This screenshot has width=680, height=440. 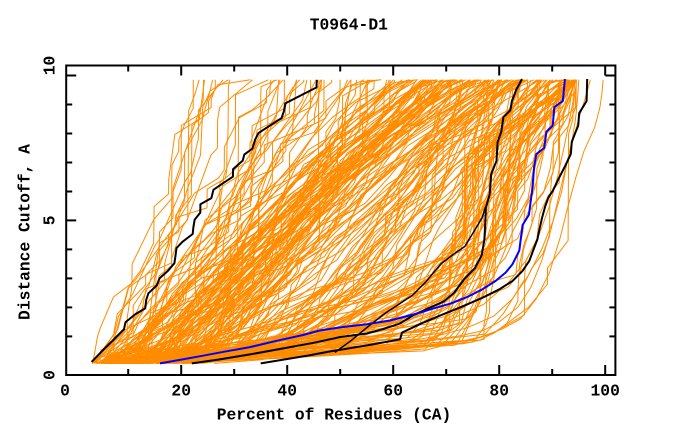 What do you see at coordinates (25, 232) in the screenshot?
I see `svg-text: Distance Cutoff, A` at bounding box center [25, 232].